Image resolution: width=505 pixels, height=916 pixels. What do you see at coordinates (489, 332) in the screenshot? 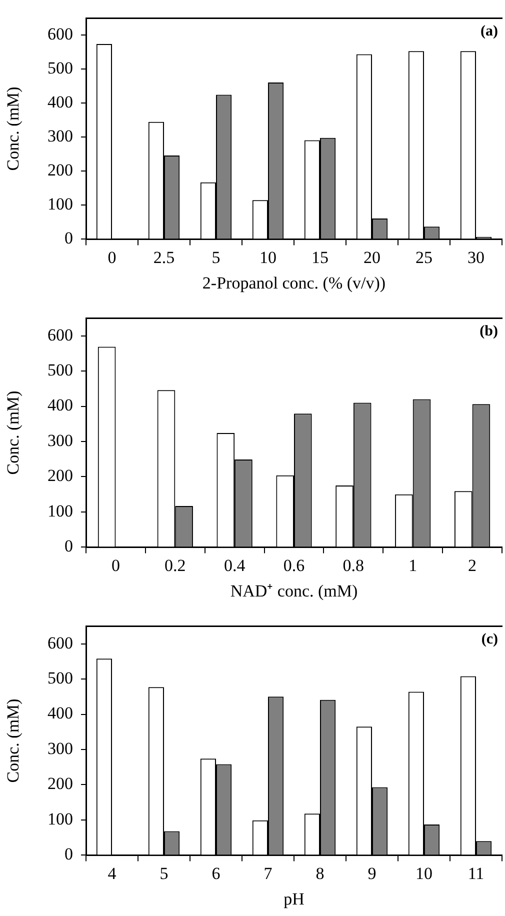
I see `annotation: (b)` at bounding box center [489, 332].